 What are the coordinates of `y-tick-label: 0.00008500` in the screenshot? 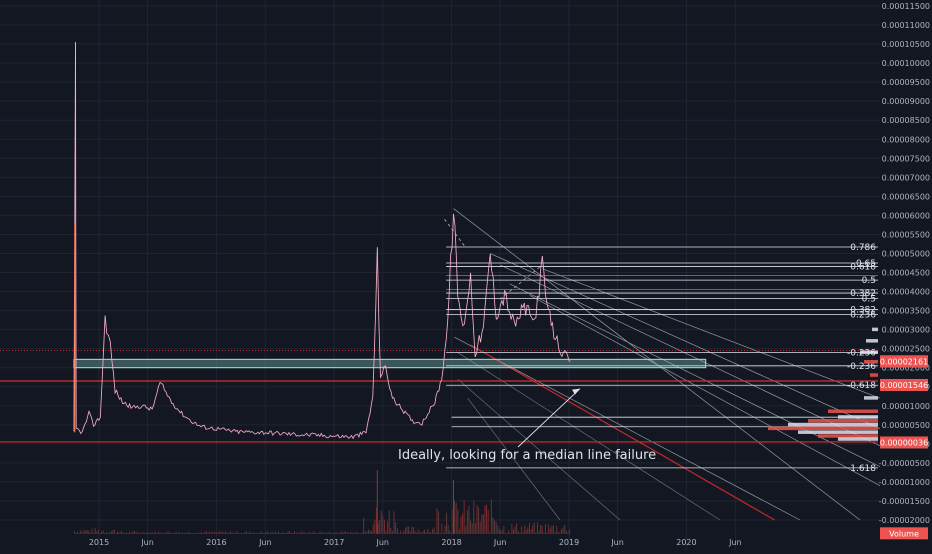 It's located at (906, 120).